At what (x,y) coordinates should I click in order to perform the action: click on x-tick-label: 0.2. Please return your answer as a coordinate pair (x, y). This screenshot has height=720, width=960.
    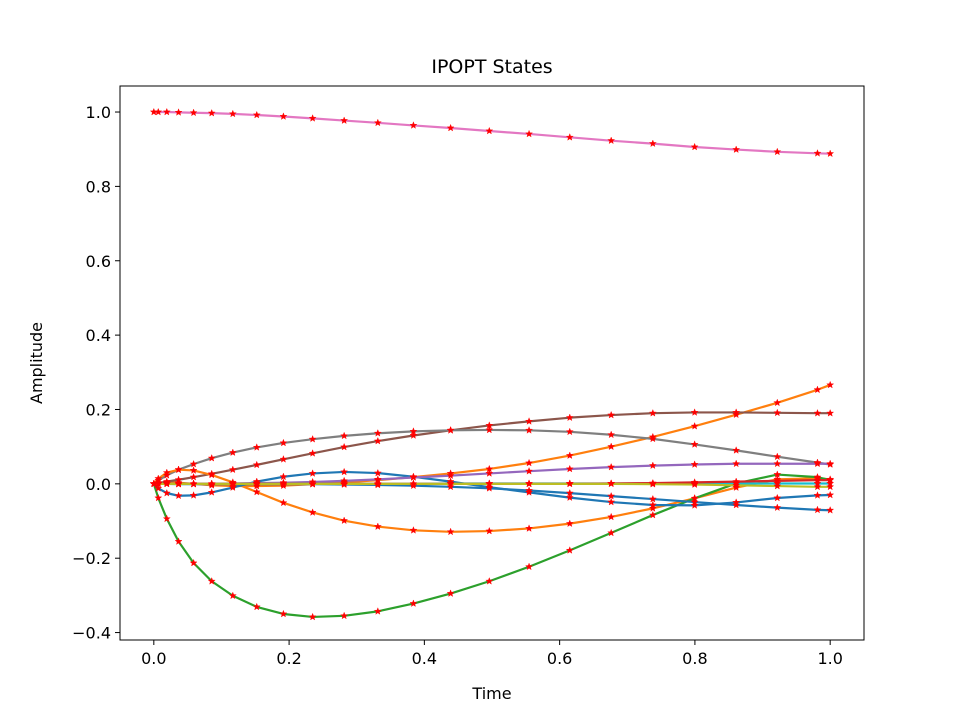
    Looking at the image, I should click on (288, 658).